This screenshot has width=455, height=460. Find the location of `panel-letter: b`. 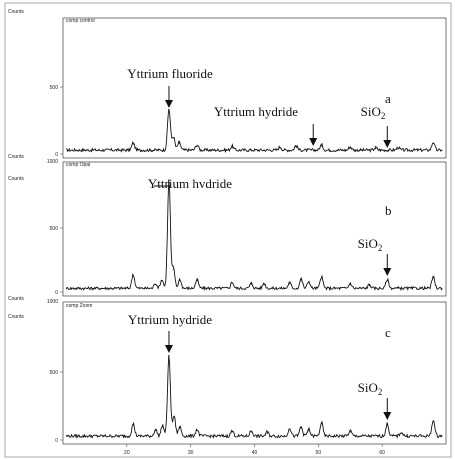

panel-letter: b is located at coordinates (388, 210).